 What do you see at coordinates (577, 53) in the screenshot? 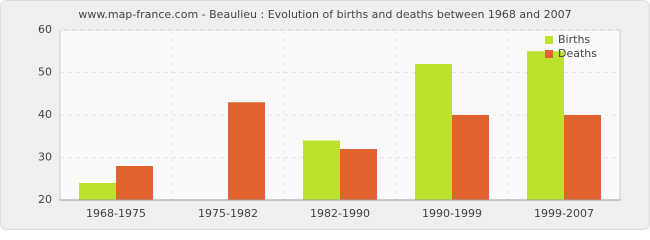
I see `legend-label: Deaths` at bounding box center [577, 53].